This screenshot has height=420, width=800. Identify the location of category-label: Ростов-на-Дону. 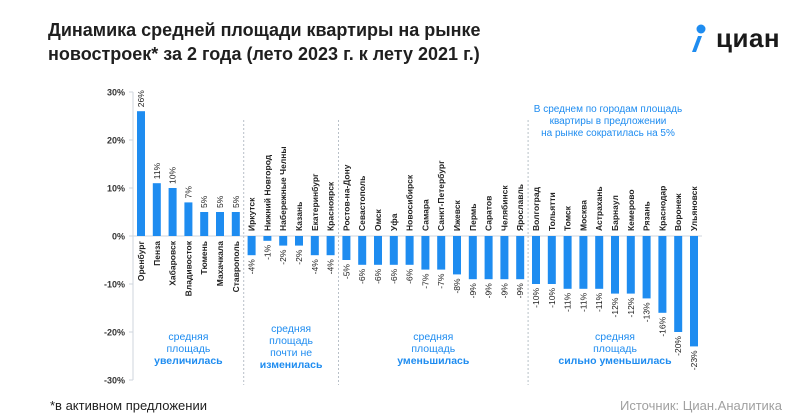
(346, 197).